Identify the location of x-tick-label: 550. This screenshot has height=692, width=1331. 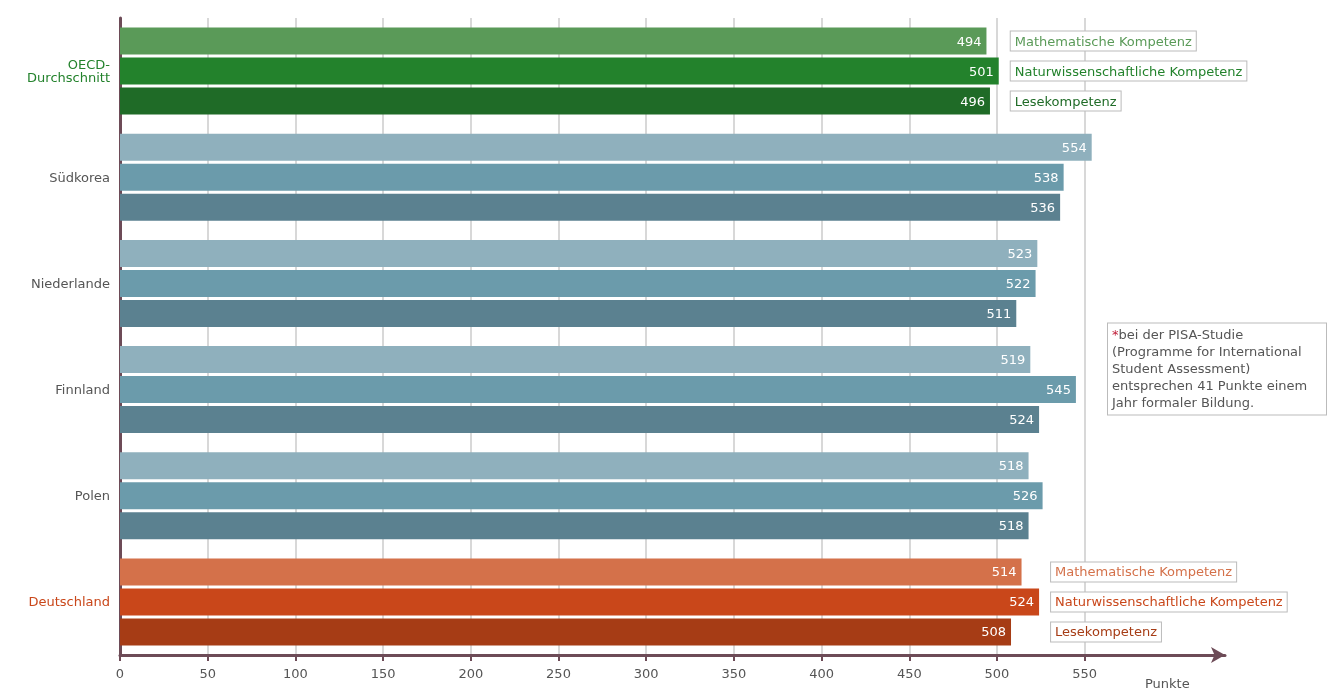
(1085, 673).